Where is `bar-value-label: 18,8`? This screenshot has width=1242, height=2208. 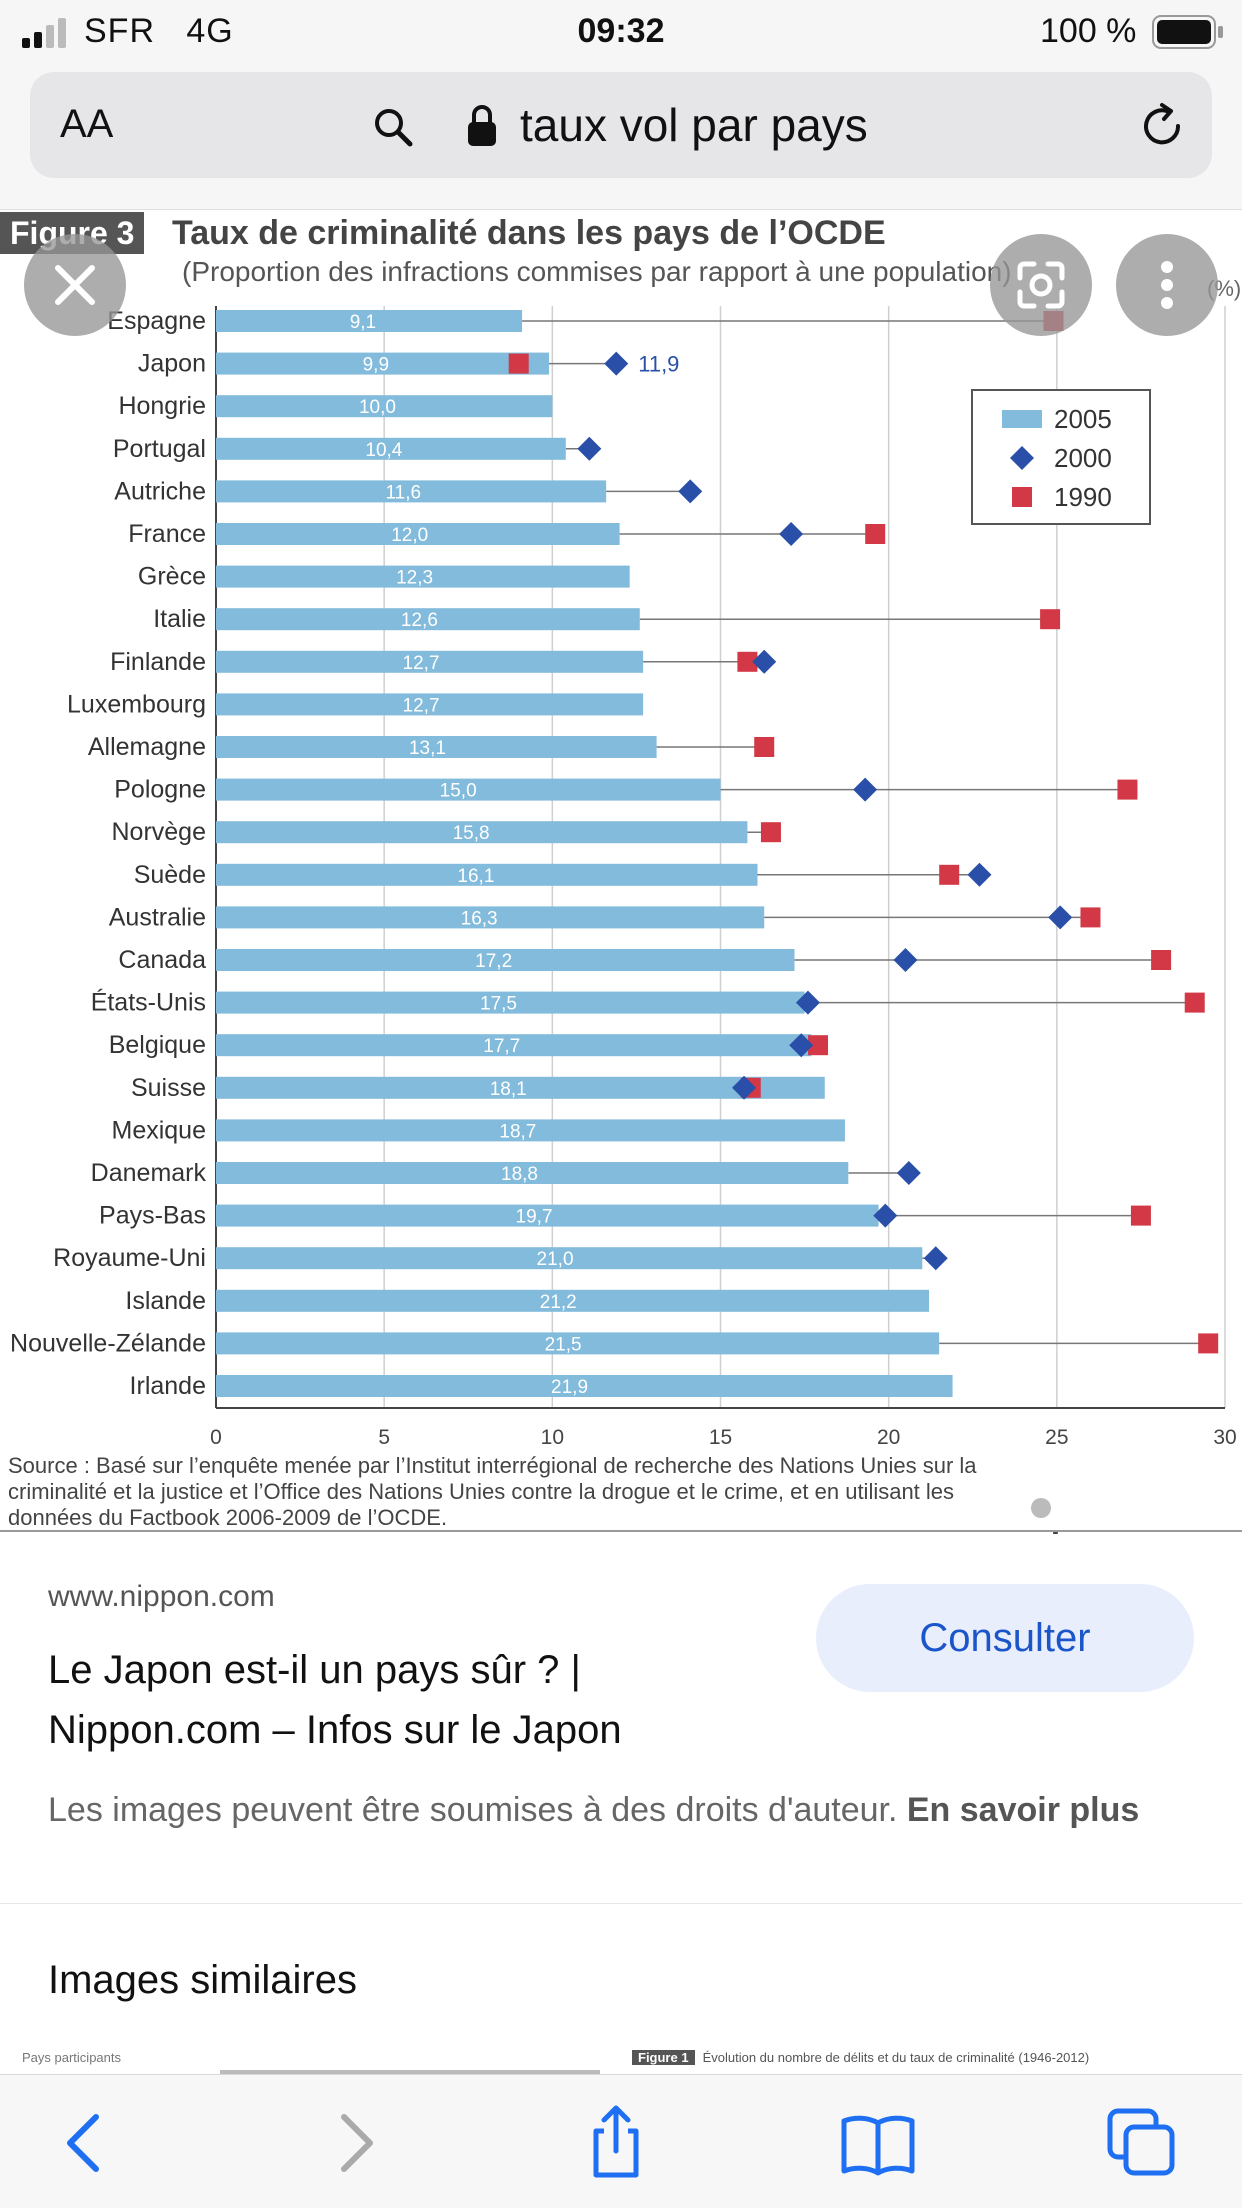
bar-value-label: 18,8 is located at coordinates (519, 1174).